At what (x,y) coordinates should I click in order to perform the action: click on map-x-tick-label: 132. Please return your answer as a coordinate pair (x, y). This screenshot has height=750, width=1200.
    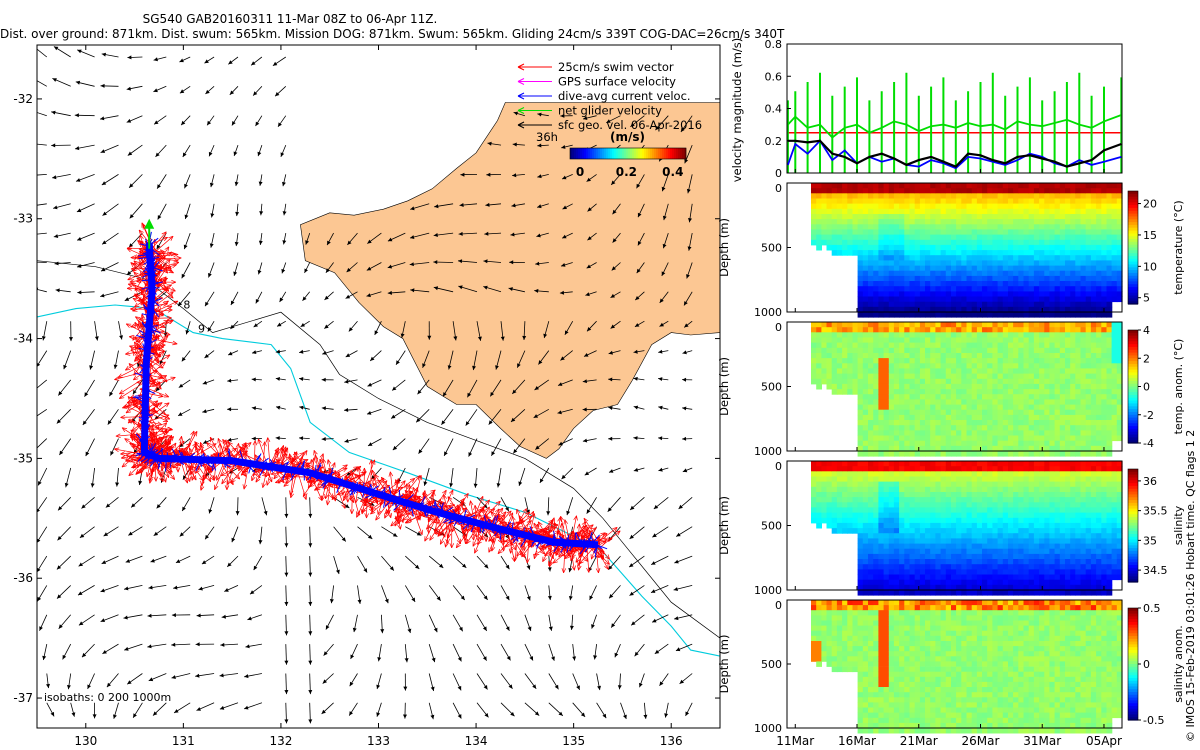
    Looking at the image, I should click on (280, 741).